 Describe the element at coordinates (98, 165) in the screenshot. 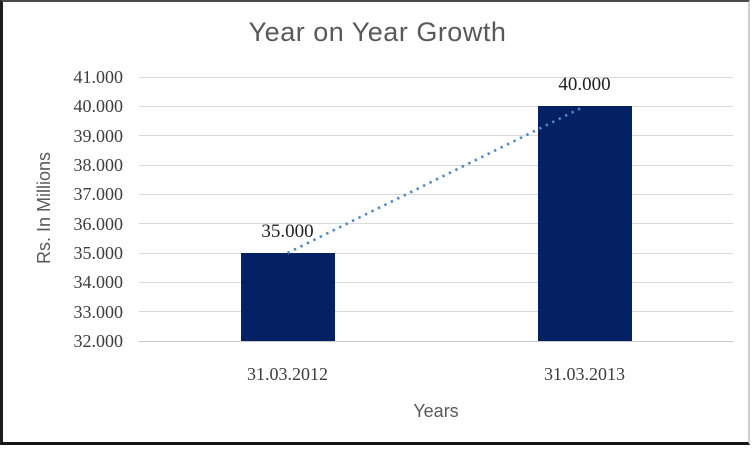

I see `y-axis-tick-label: 38.000` at that location.